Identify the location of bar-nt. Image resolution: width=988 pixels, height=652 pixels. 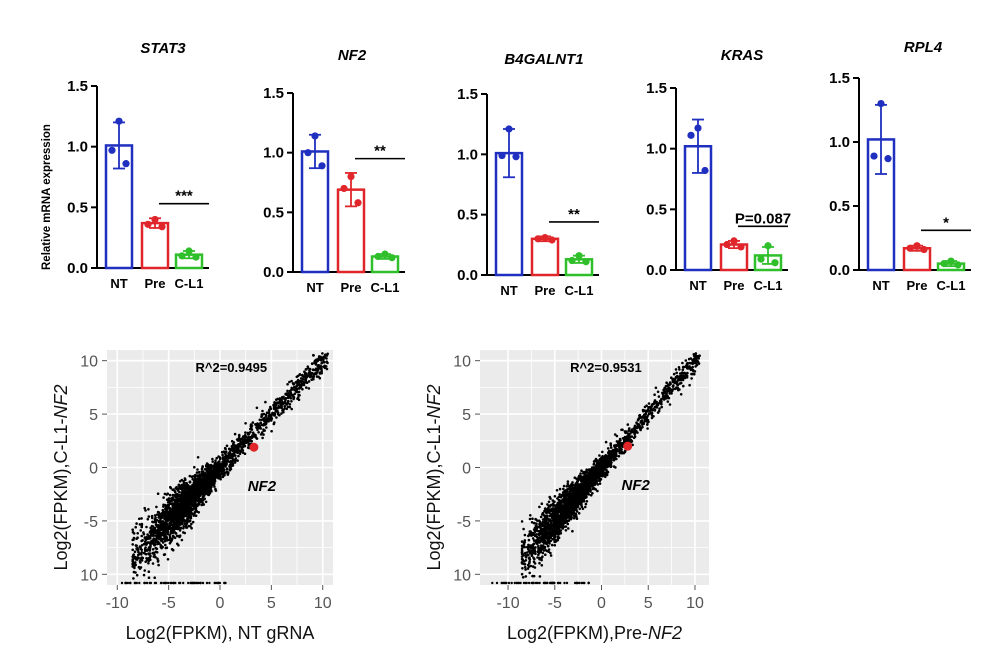
(315, 212).